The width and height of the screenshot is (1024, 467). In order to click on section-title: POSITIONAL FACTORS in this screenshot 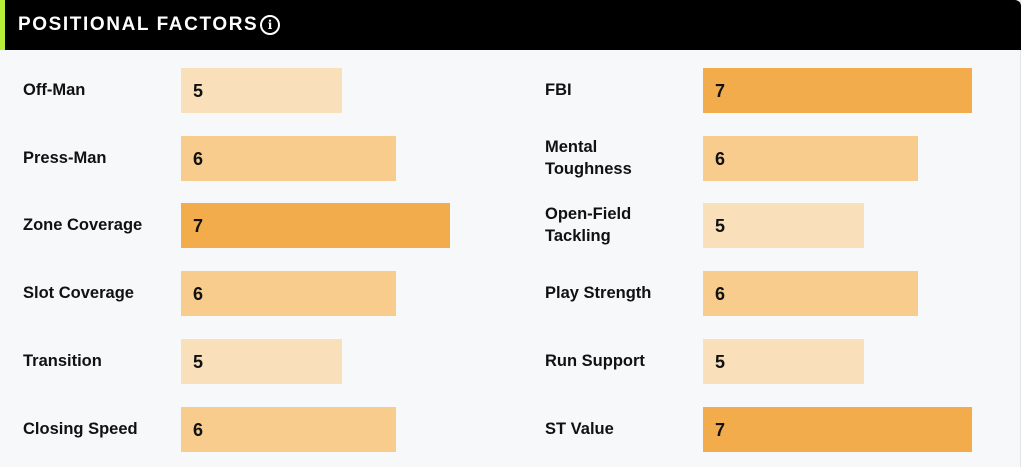, I will do `click(138, 24)`.